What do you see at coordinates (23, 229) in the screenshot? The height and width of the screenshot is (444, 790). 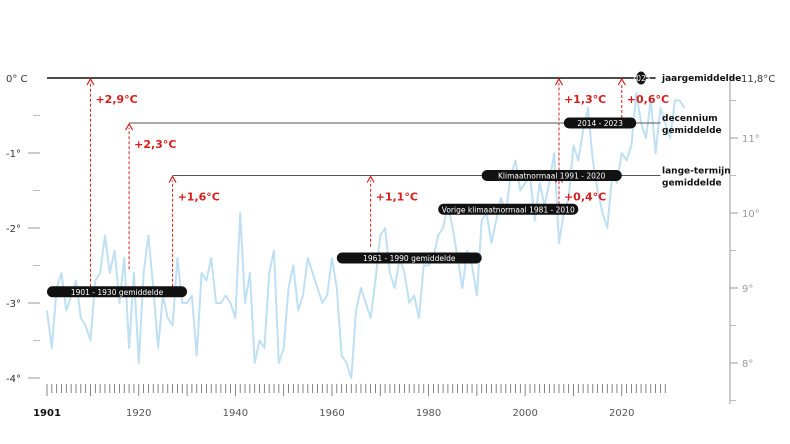 I see `left-axis: 0° C -1° -2° -3° -4°` at bounding box center [23, 229].